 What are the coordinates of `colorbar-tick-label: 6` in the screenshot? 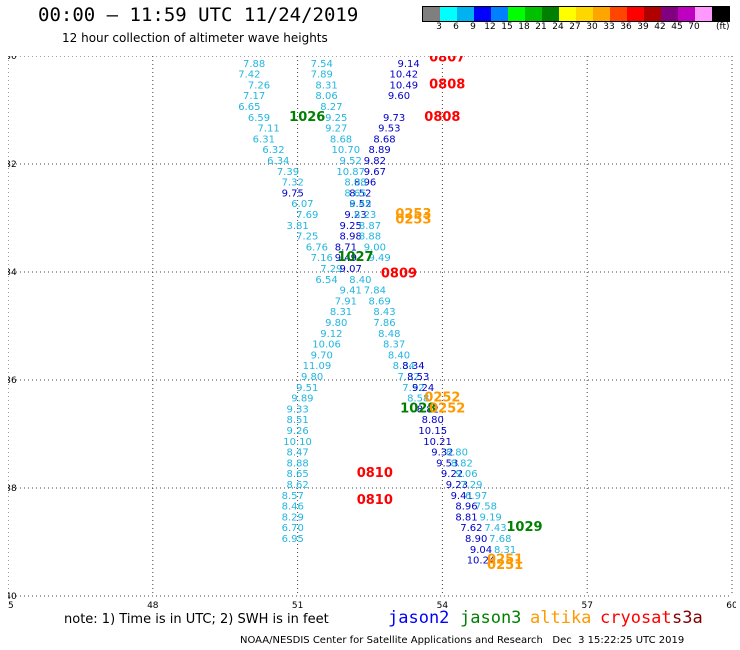 It's located at (456, 27).